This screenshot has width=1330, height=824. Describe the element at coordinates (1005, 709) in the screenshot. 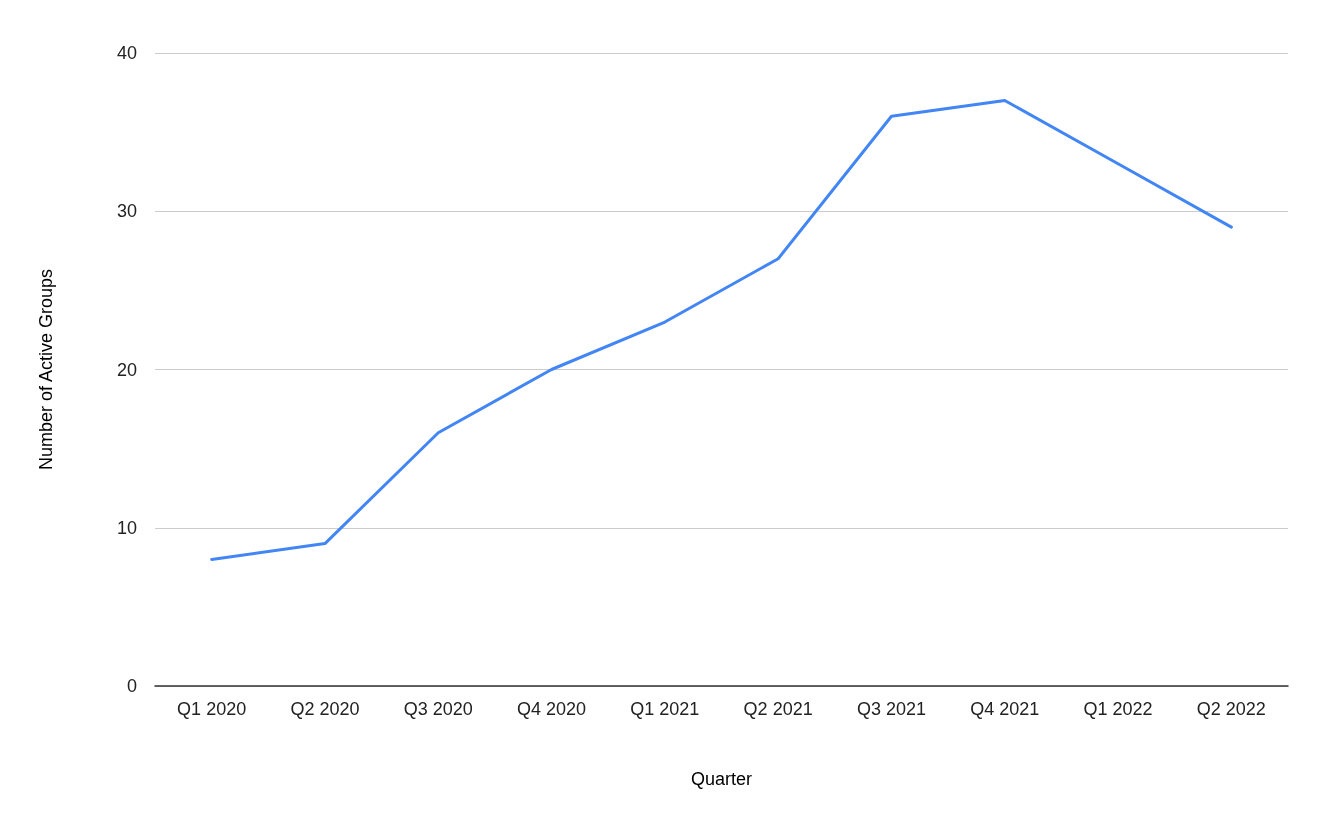

I see `x-tick-label: Q4 2021` at that location.